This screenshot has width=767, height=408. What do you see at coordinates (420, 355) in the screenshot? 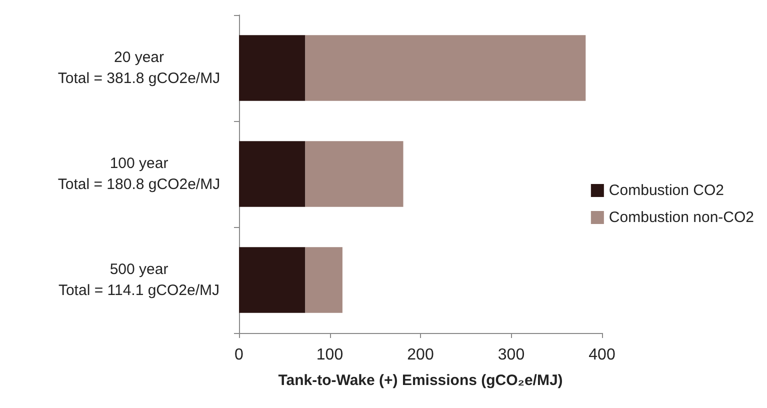
I see `x-tick-label: 200` at bounding box center [420, 355].